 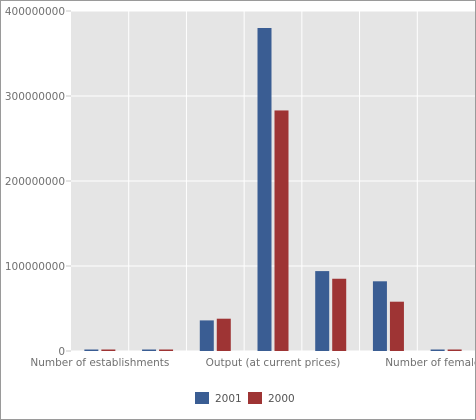 I want to click on y-tick-label: 100000000, so click(x=35, y=267).